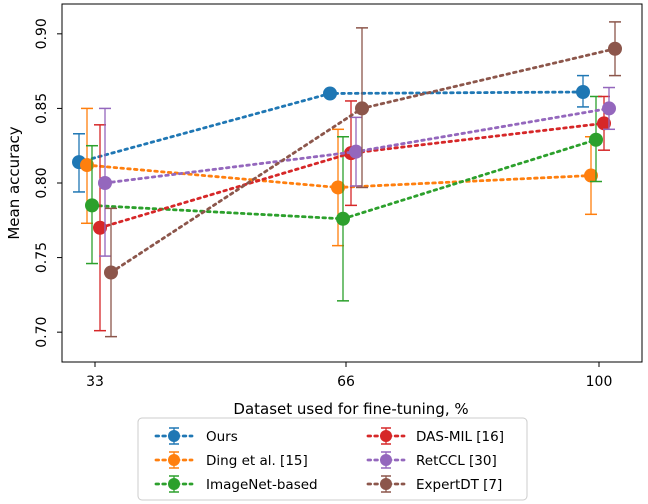  I want to click on legend-item: ExpertDT [7], so click(434, 484).